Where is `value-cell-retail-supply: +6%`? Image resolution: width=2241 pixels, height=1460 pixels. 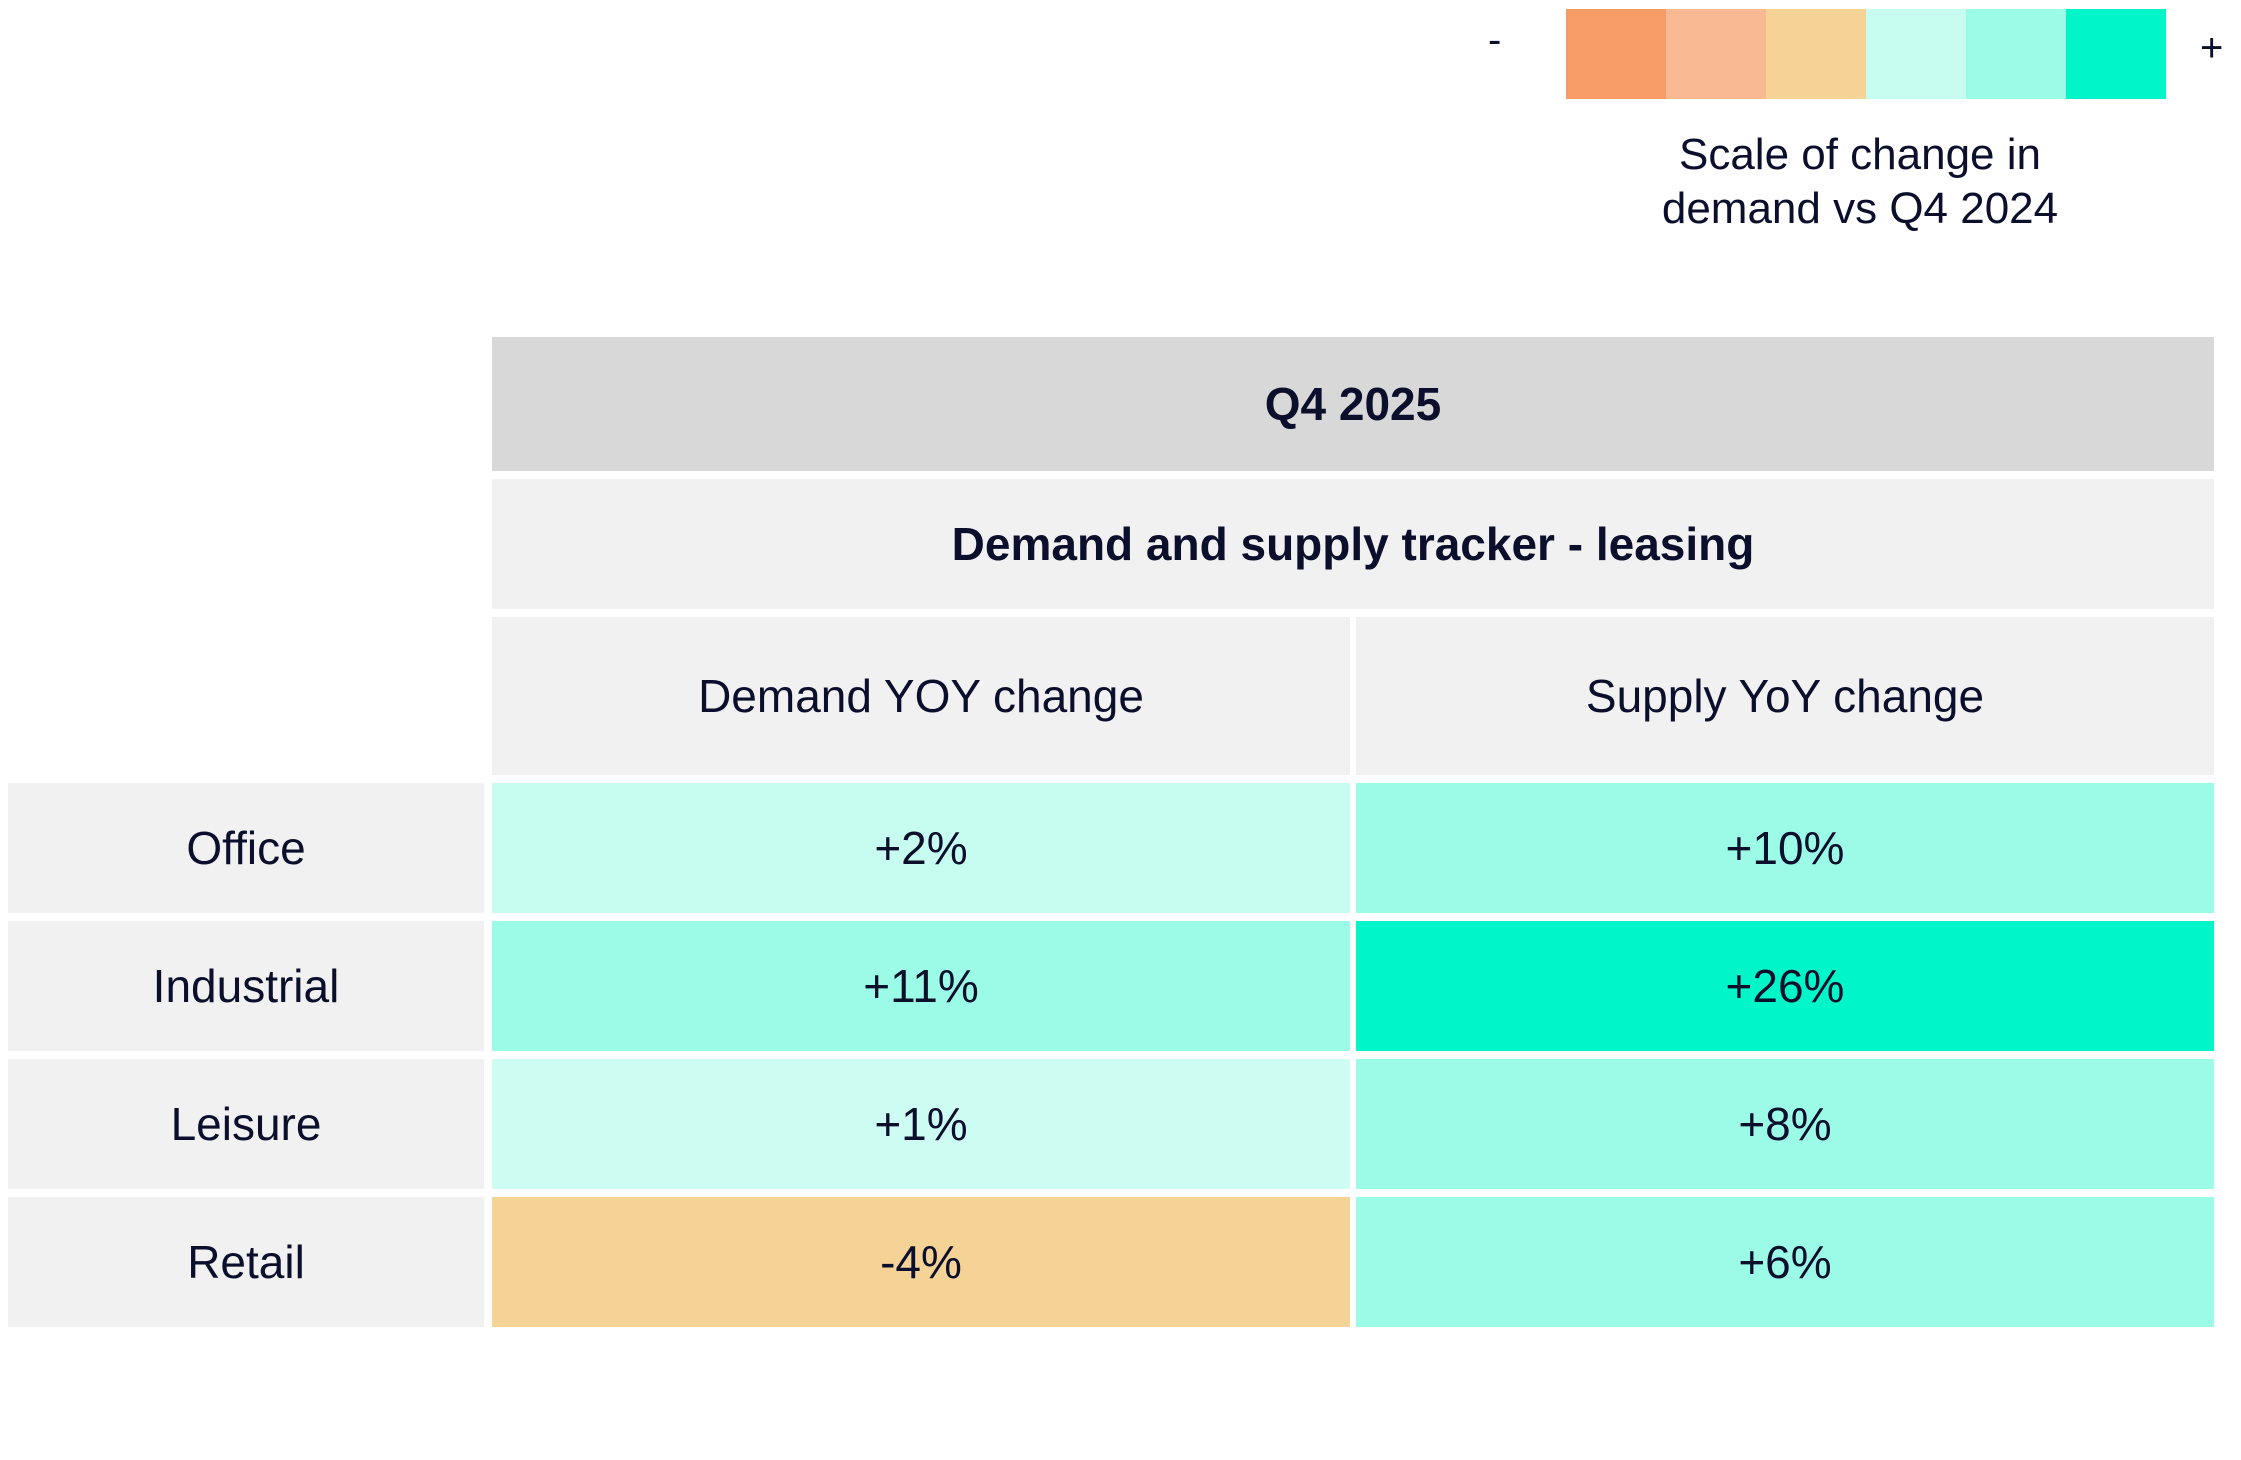 value-cell-retail-supply: +6% is located at coordinates (1785, 1262).